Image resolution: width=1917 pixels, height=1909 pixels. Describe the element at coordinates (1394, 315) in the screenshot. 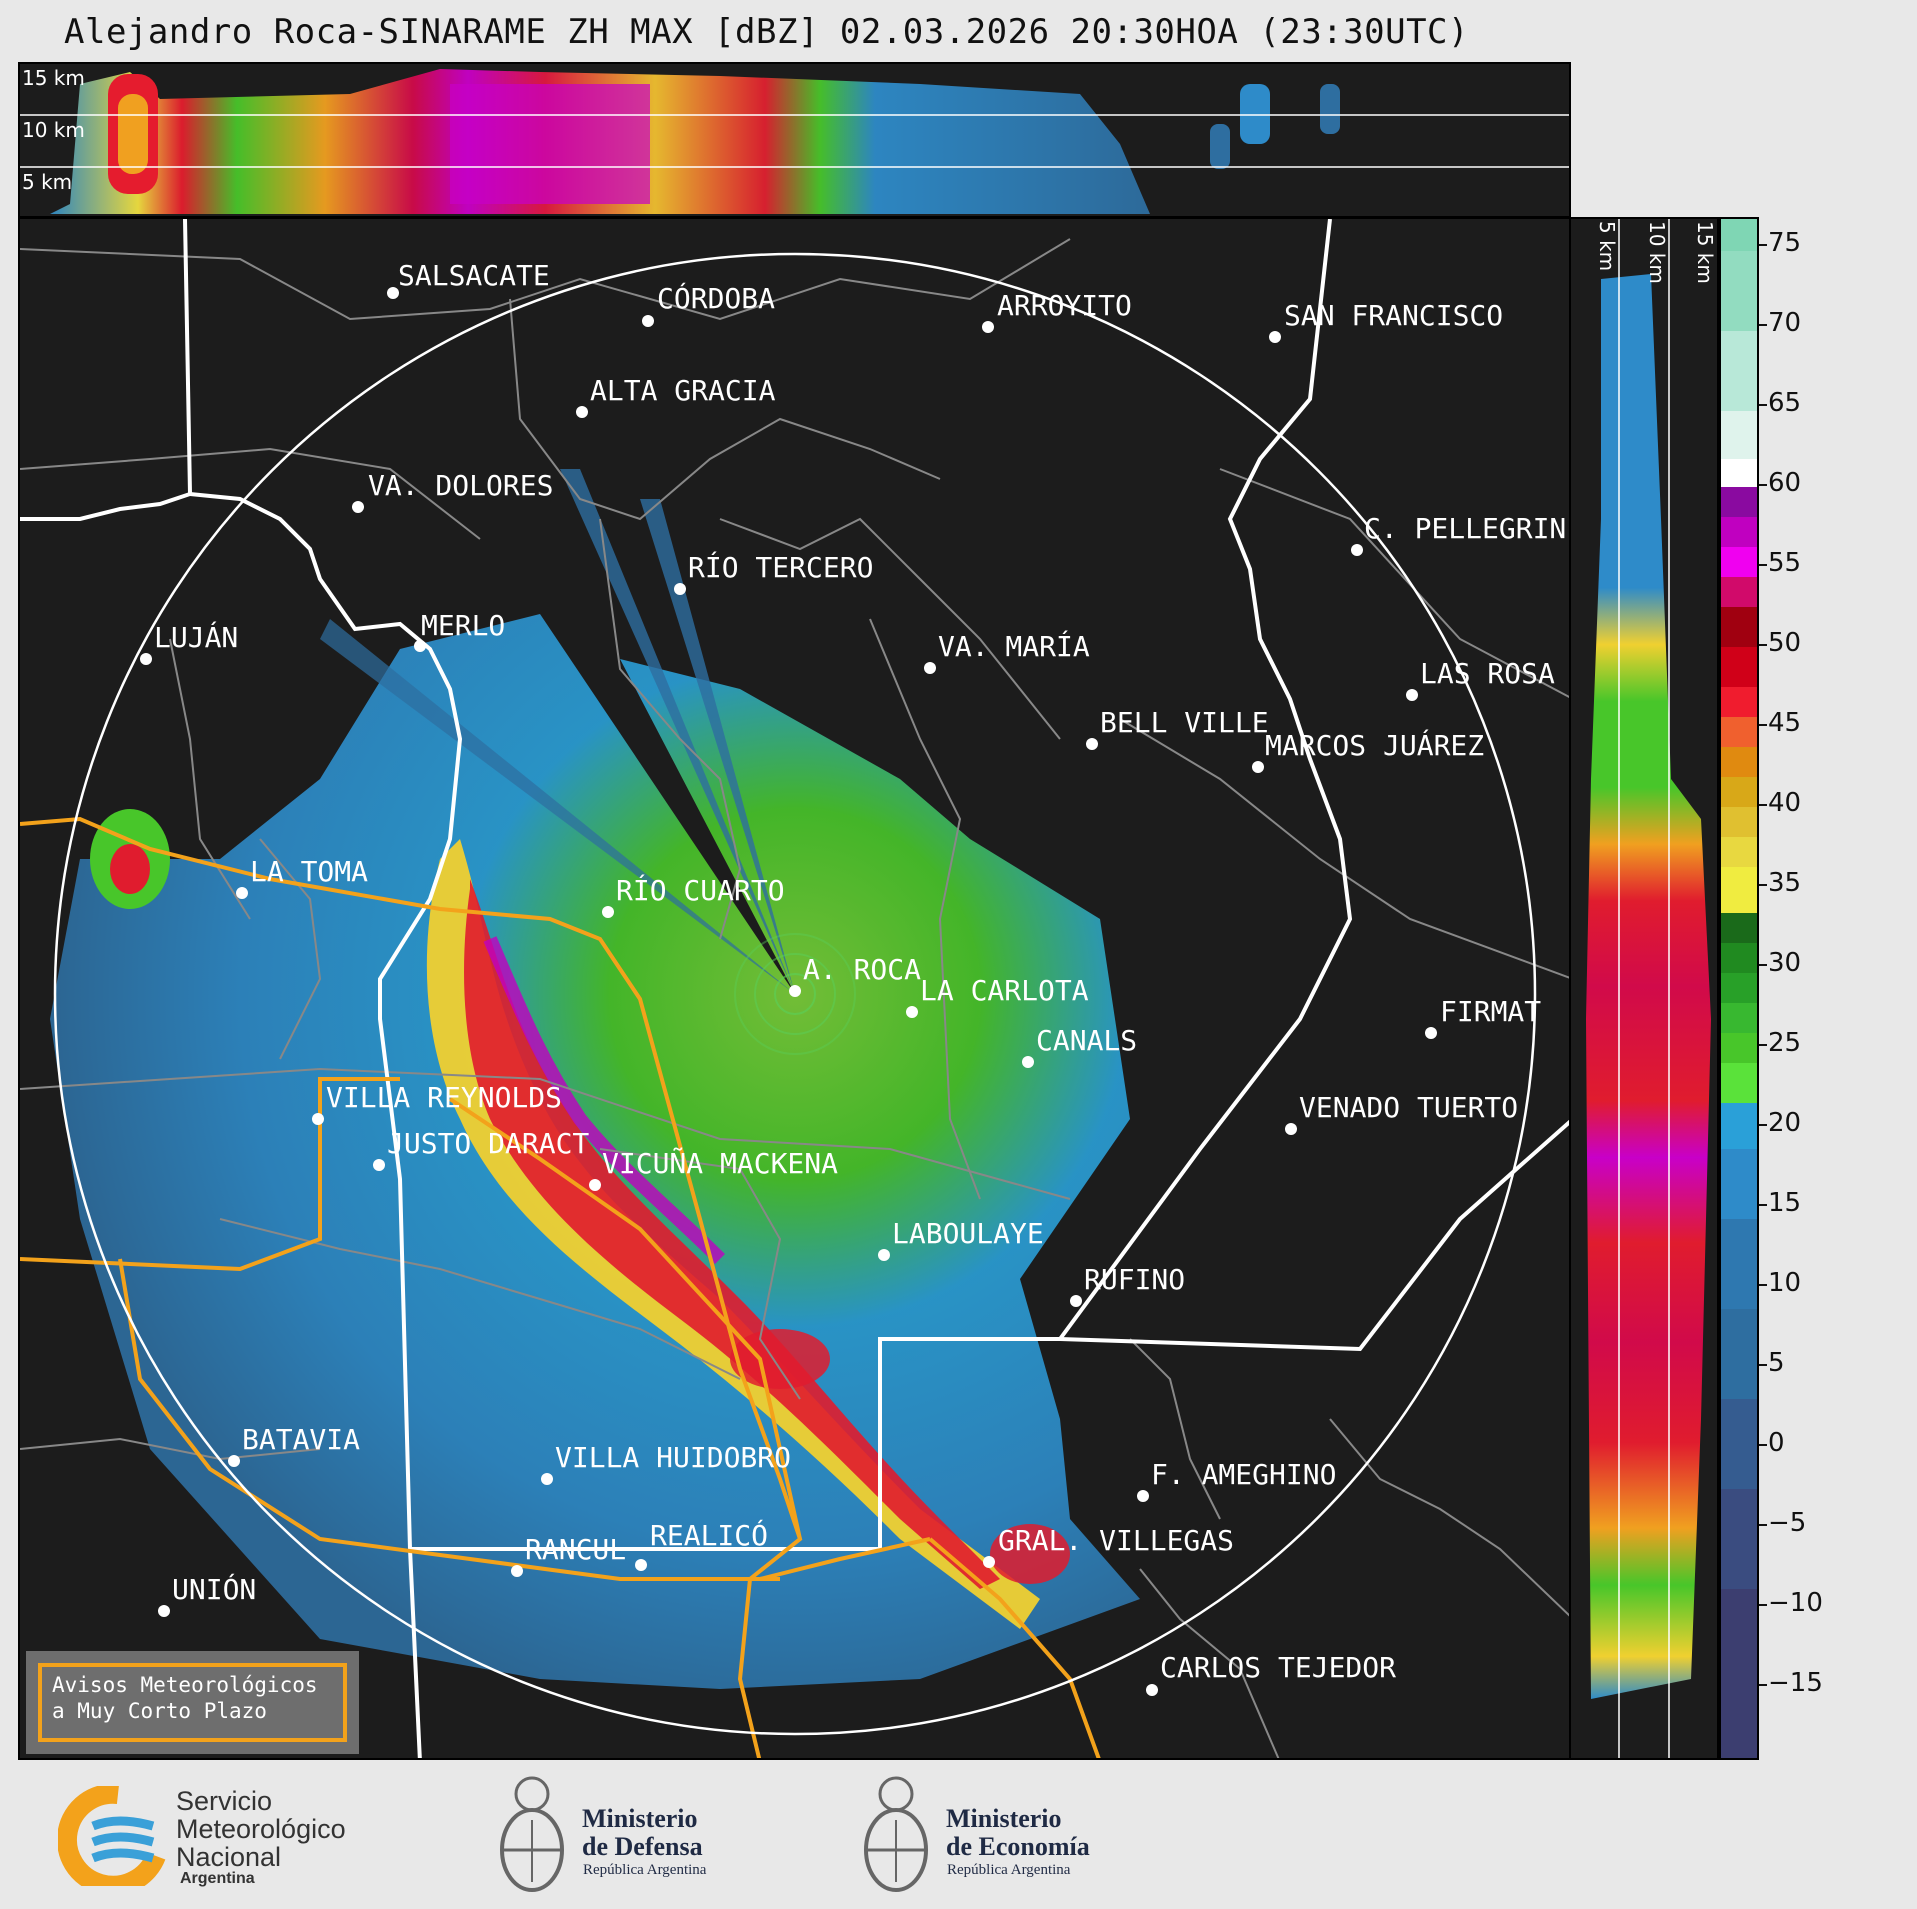

I see `city-label-san-francisco: SAN FRANCISCO` at that location.